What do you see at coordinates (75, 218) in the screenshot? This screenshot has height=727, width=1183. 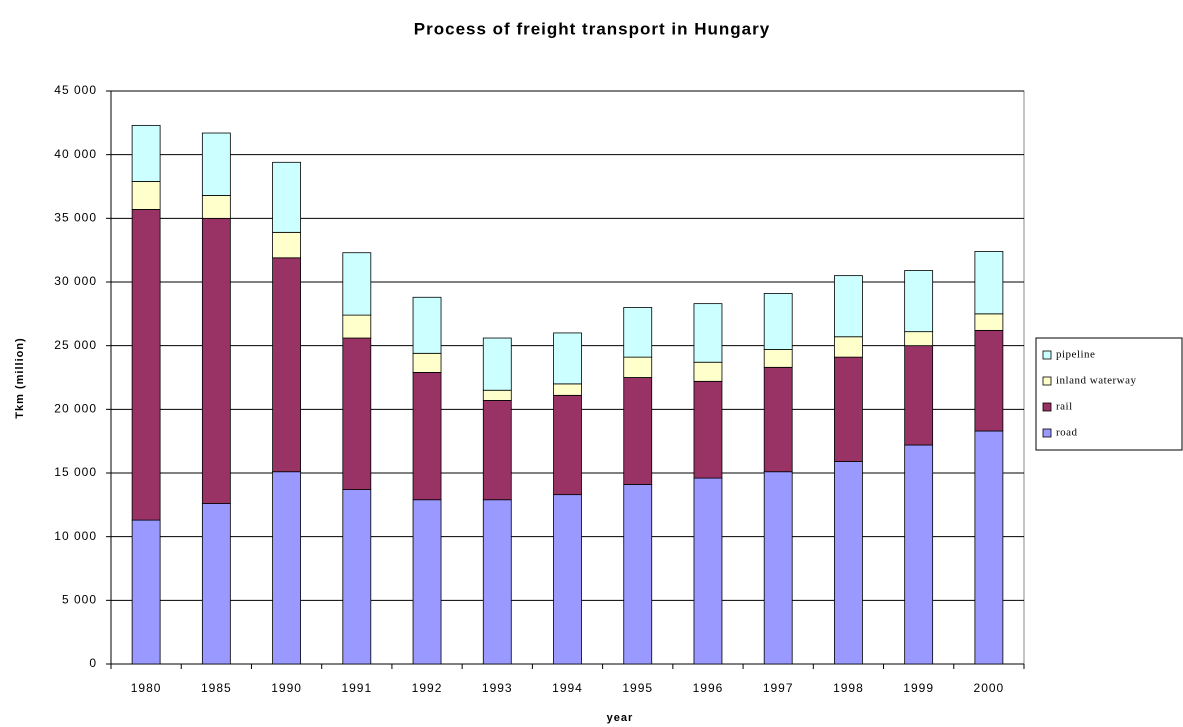 I see `y-tick-label: 35 000` at bounding box center [75, 218].